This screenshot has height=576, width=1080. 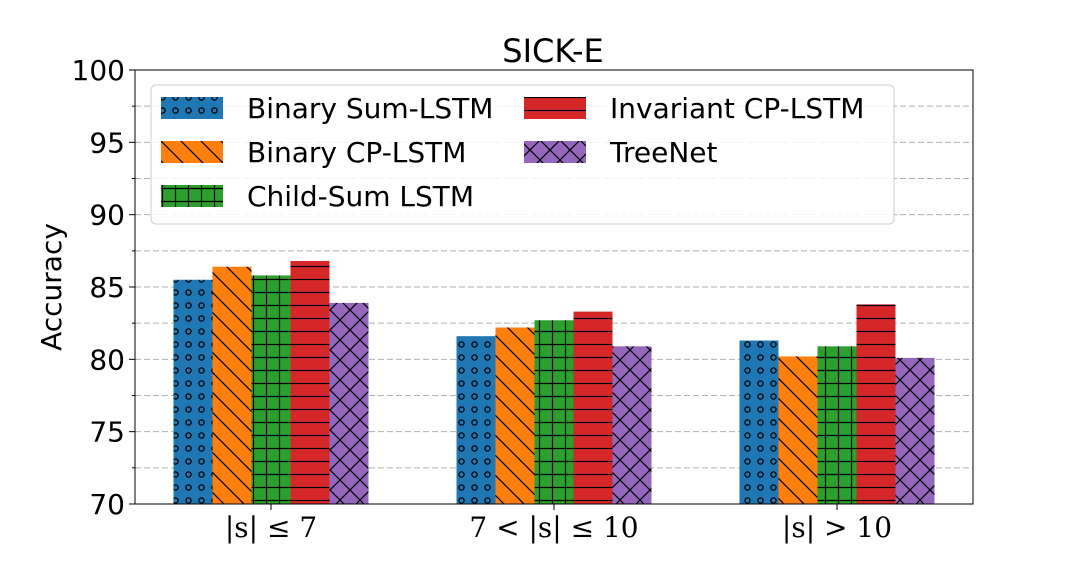 What do you see at coordinates (356, 152) in the screenshot?
I see `legend-label: Binary CP-LSTM` at bounding box center [356, 152].